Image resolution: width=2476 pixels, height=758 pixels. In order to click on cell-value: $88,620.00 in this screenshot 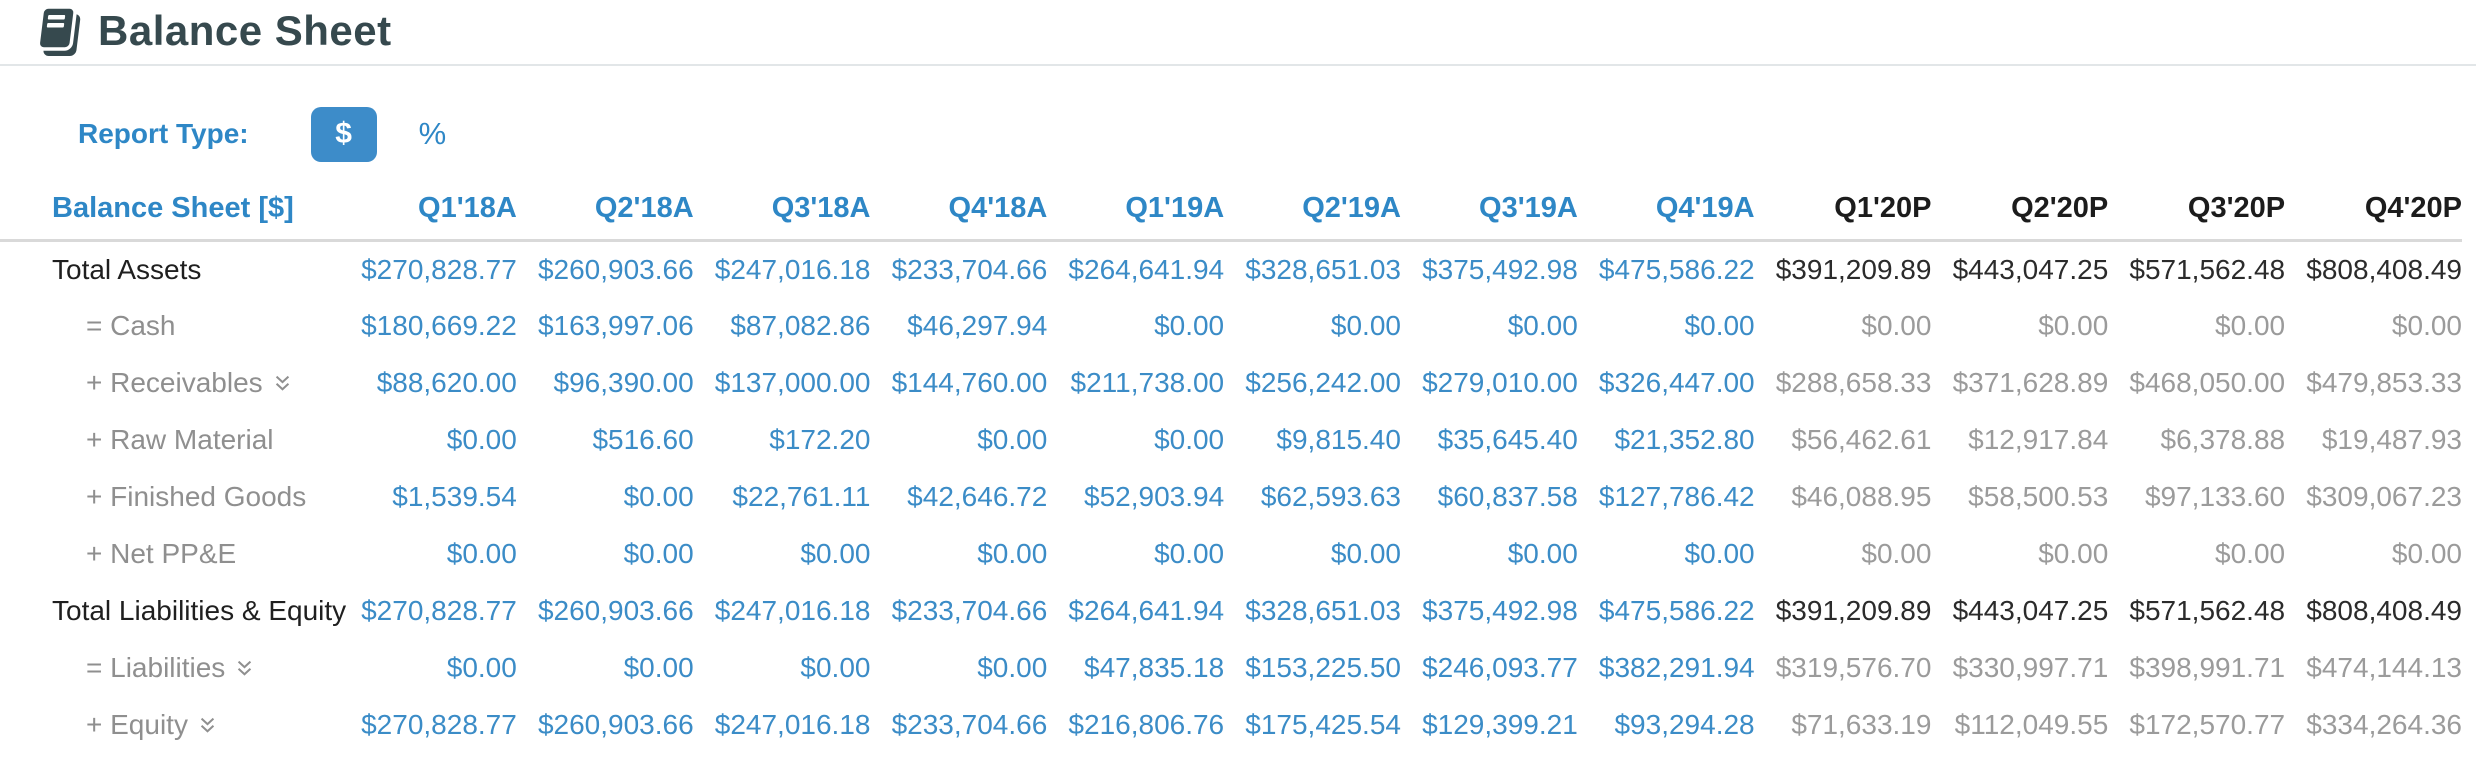, I will do `click(446, 382)`.